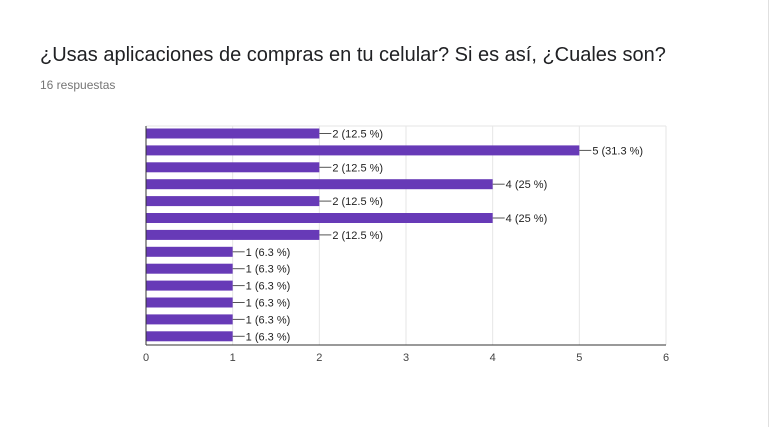 This screenshot has width=770, height=427. What do you see at coordinates (406, 358) in the screenshot?
I see `x-tick-label: 3` at bounding box center [406, 358].